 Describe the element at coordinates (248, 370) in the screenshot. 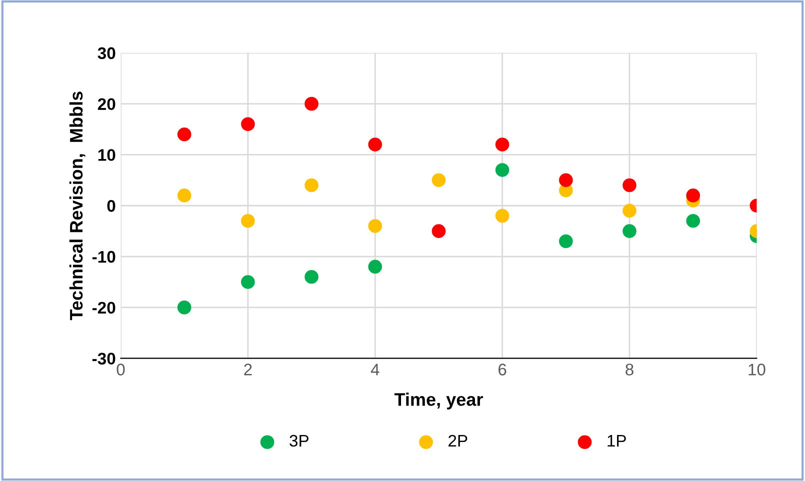

I see `x-tick-label: 2` at that location.